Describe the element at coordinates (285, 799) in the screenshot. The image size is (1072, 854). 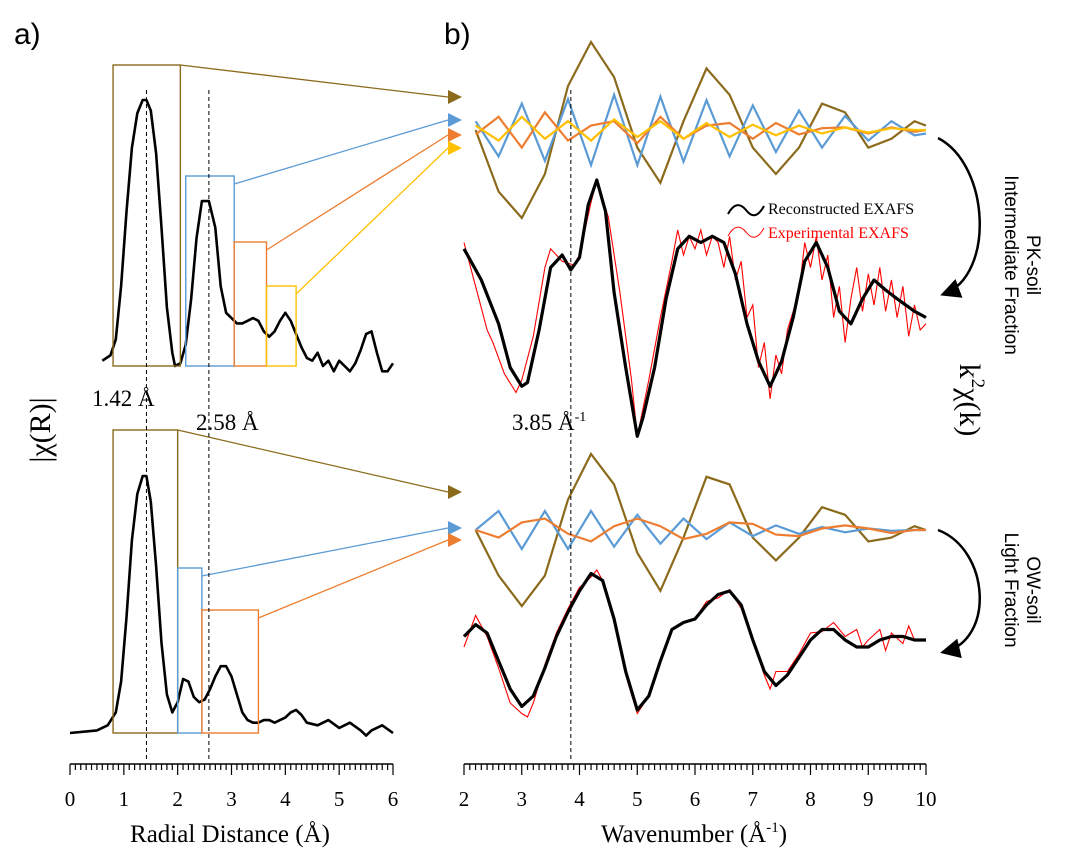
I see `ft-x-tick-label: 4` at that location.